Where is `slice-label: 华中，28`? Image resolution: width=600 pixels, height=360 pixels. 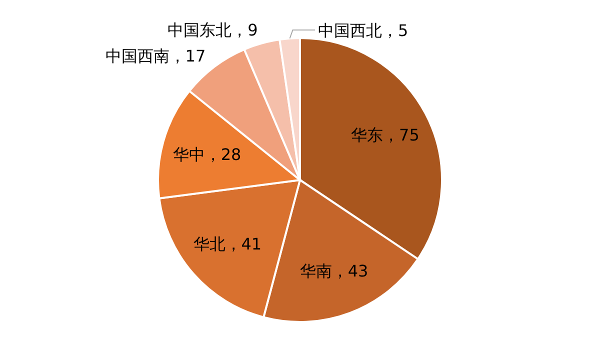 slice-label: 华中，28 is located at coordinates (207, 154).